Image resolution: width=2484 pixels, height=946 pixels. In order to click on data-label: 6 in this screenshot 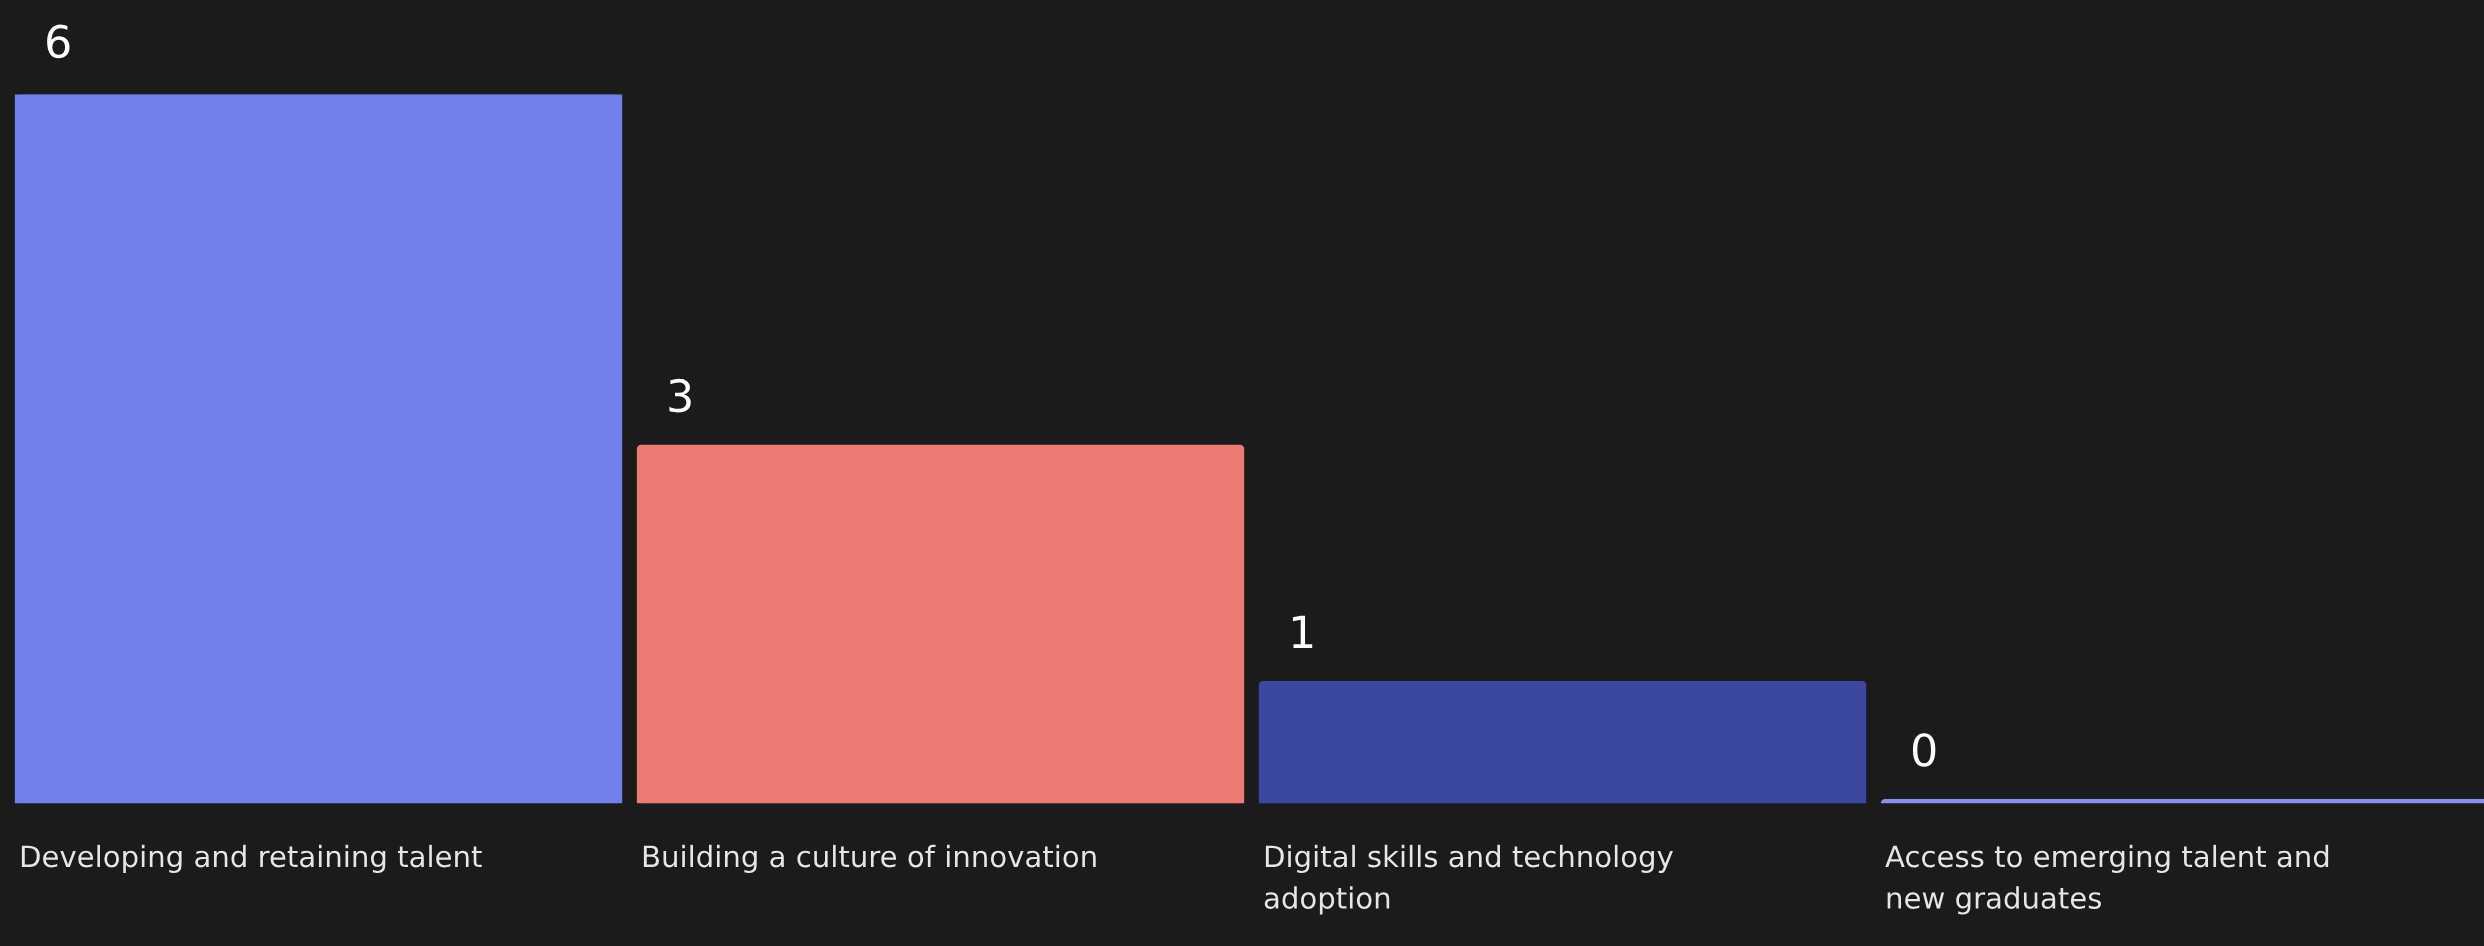, I will do `click(58, 41)`.